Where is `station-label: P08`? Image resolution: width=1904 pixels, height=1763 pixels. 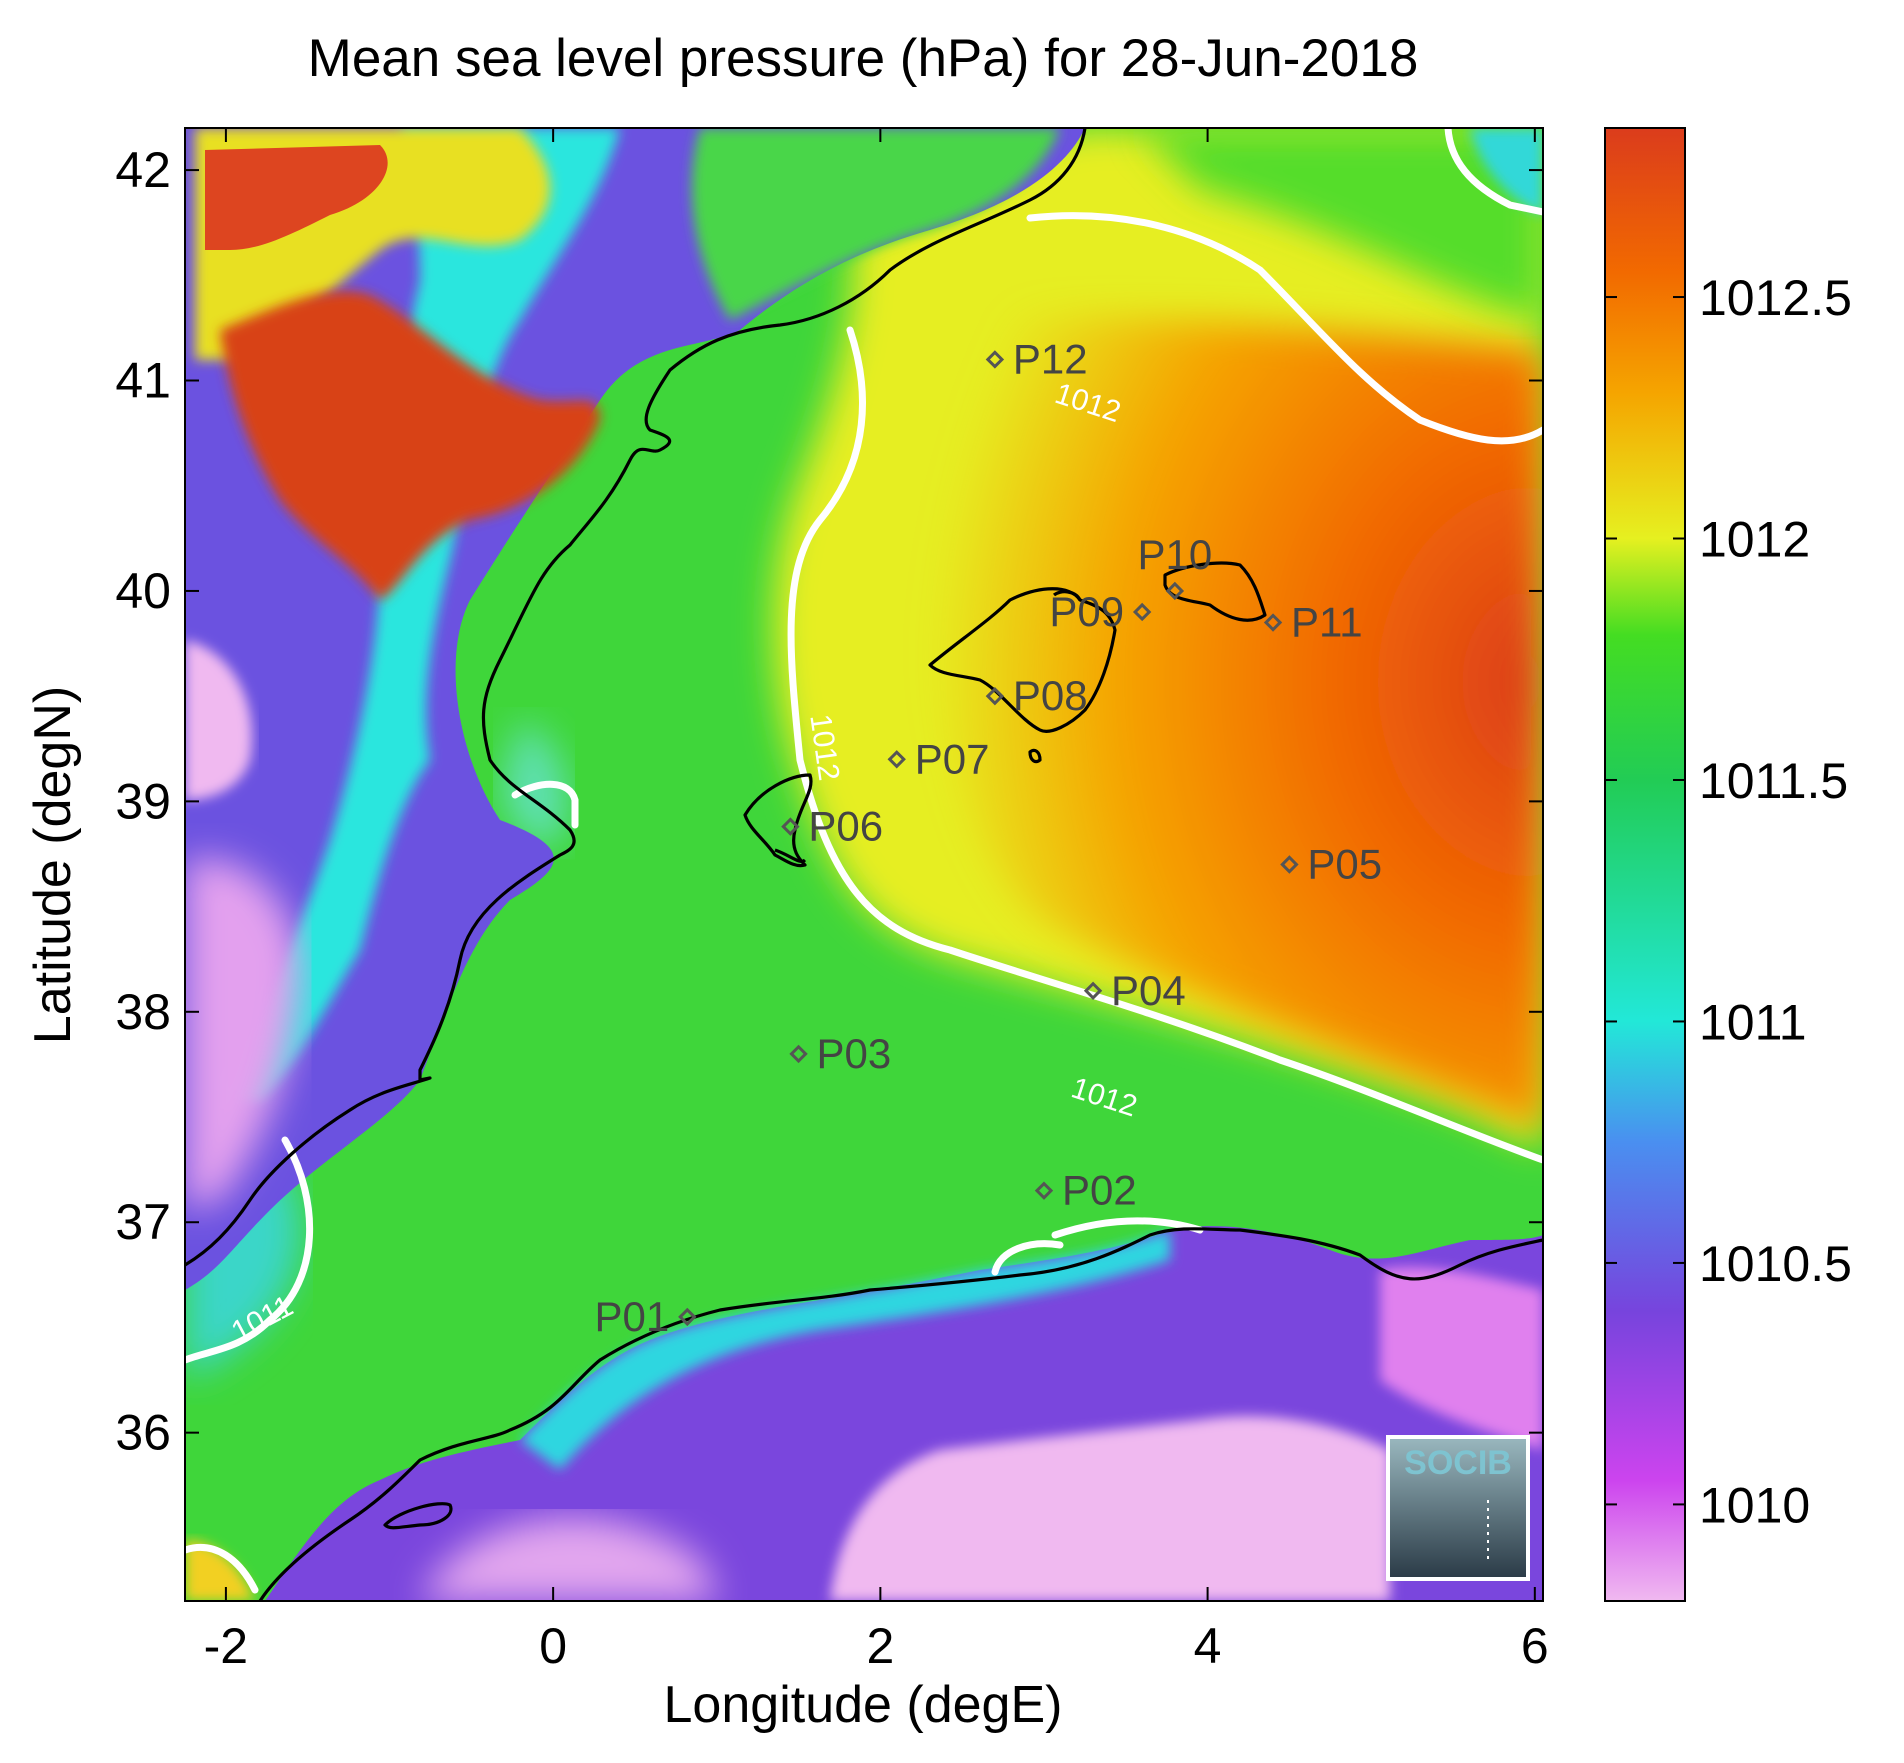
station-label: P08 is located at coordinates (1050, 695).